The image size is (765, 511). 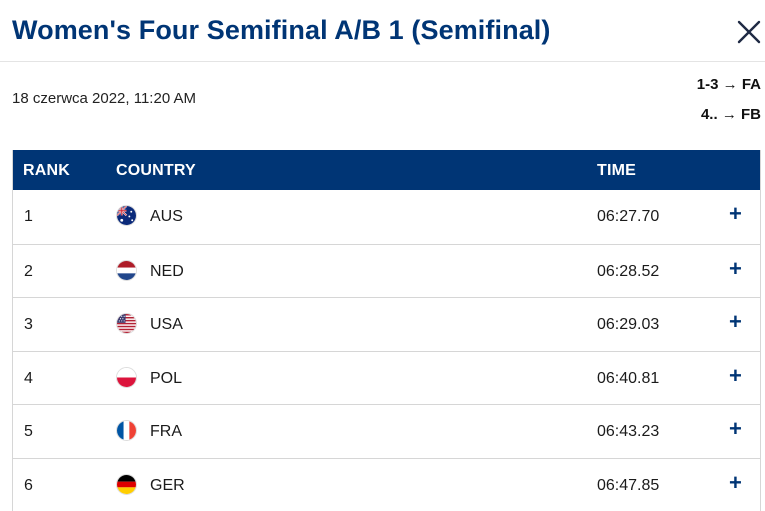 What do you see at coordinates (126, 377) in the screenshot?
I see `poland-flag-icon` at bounding box center [126, 377].